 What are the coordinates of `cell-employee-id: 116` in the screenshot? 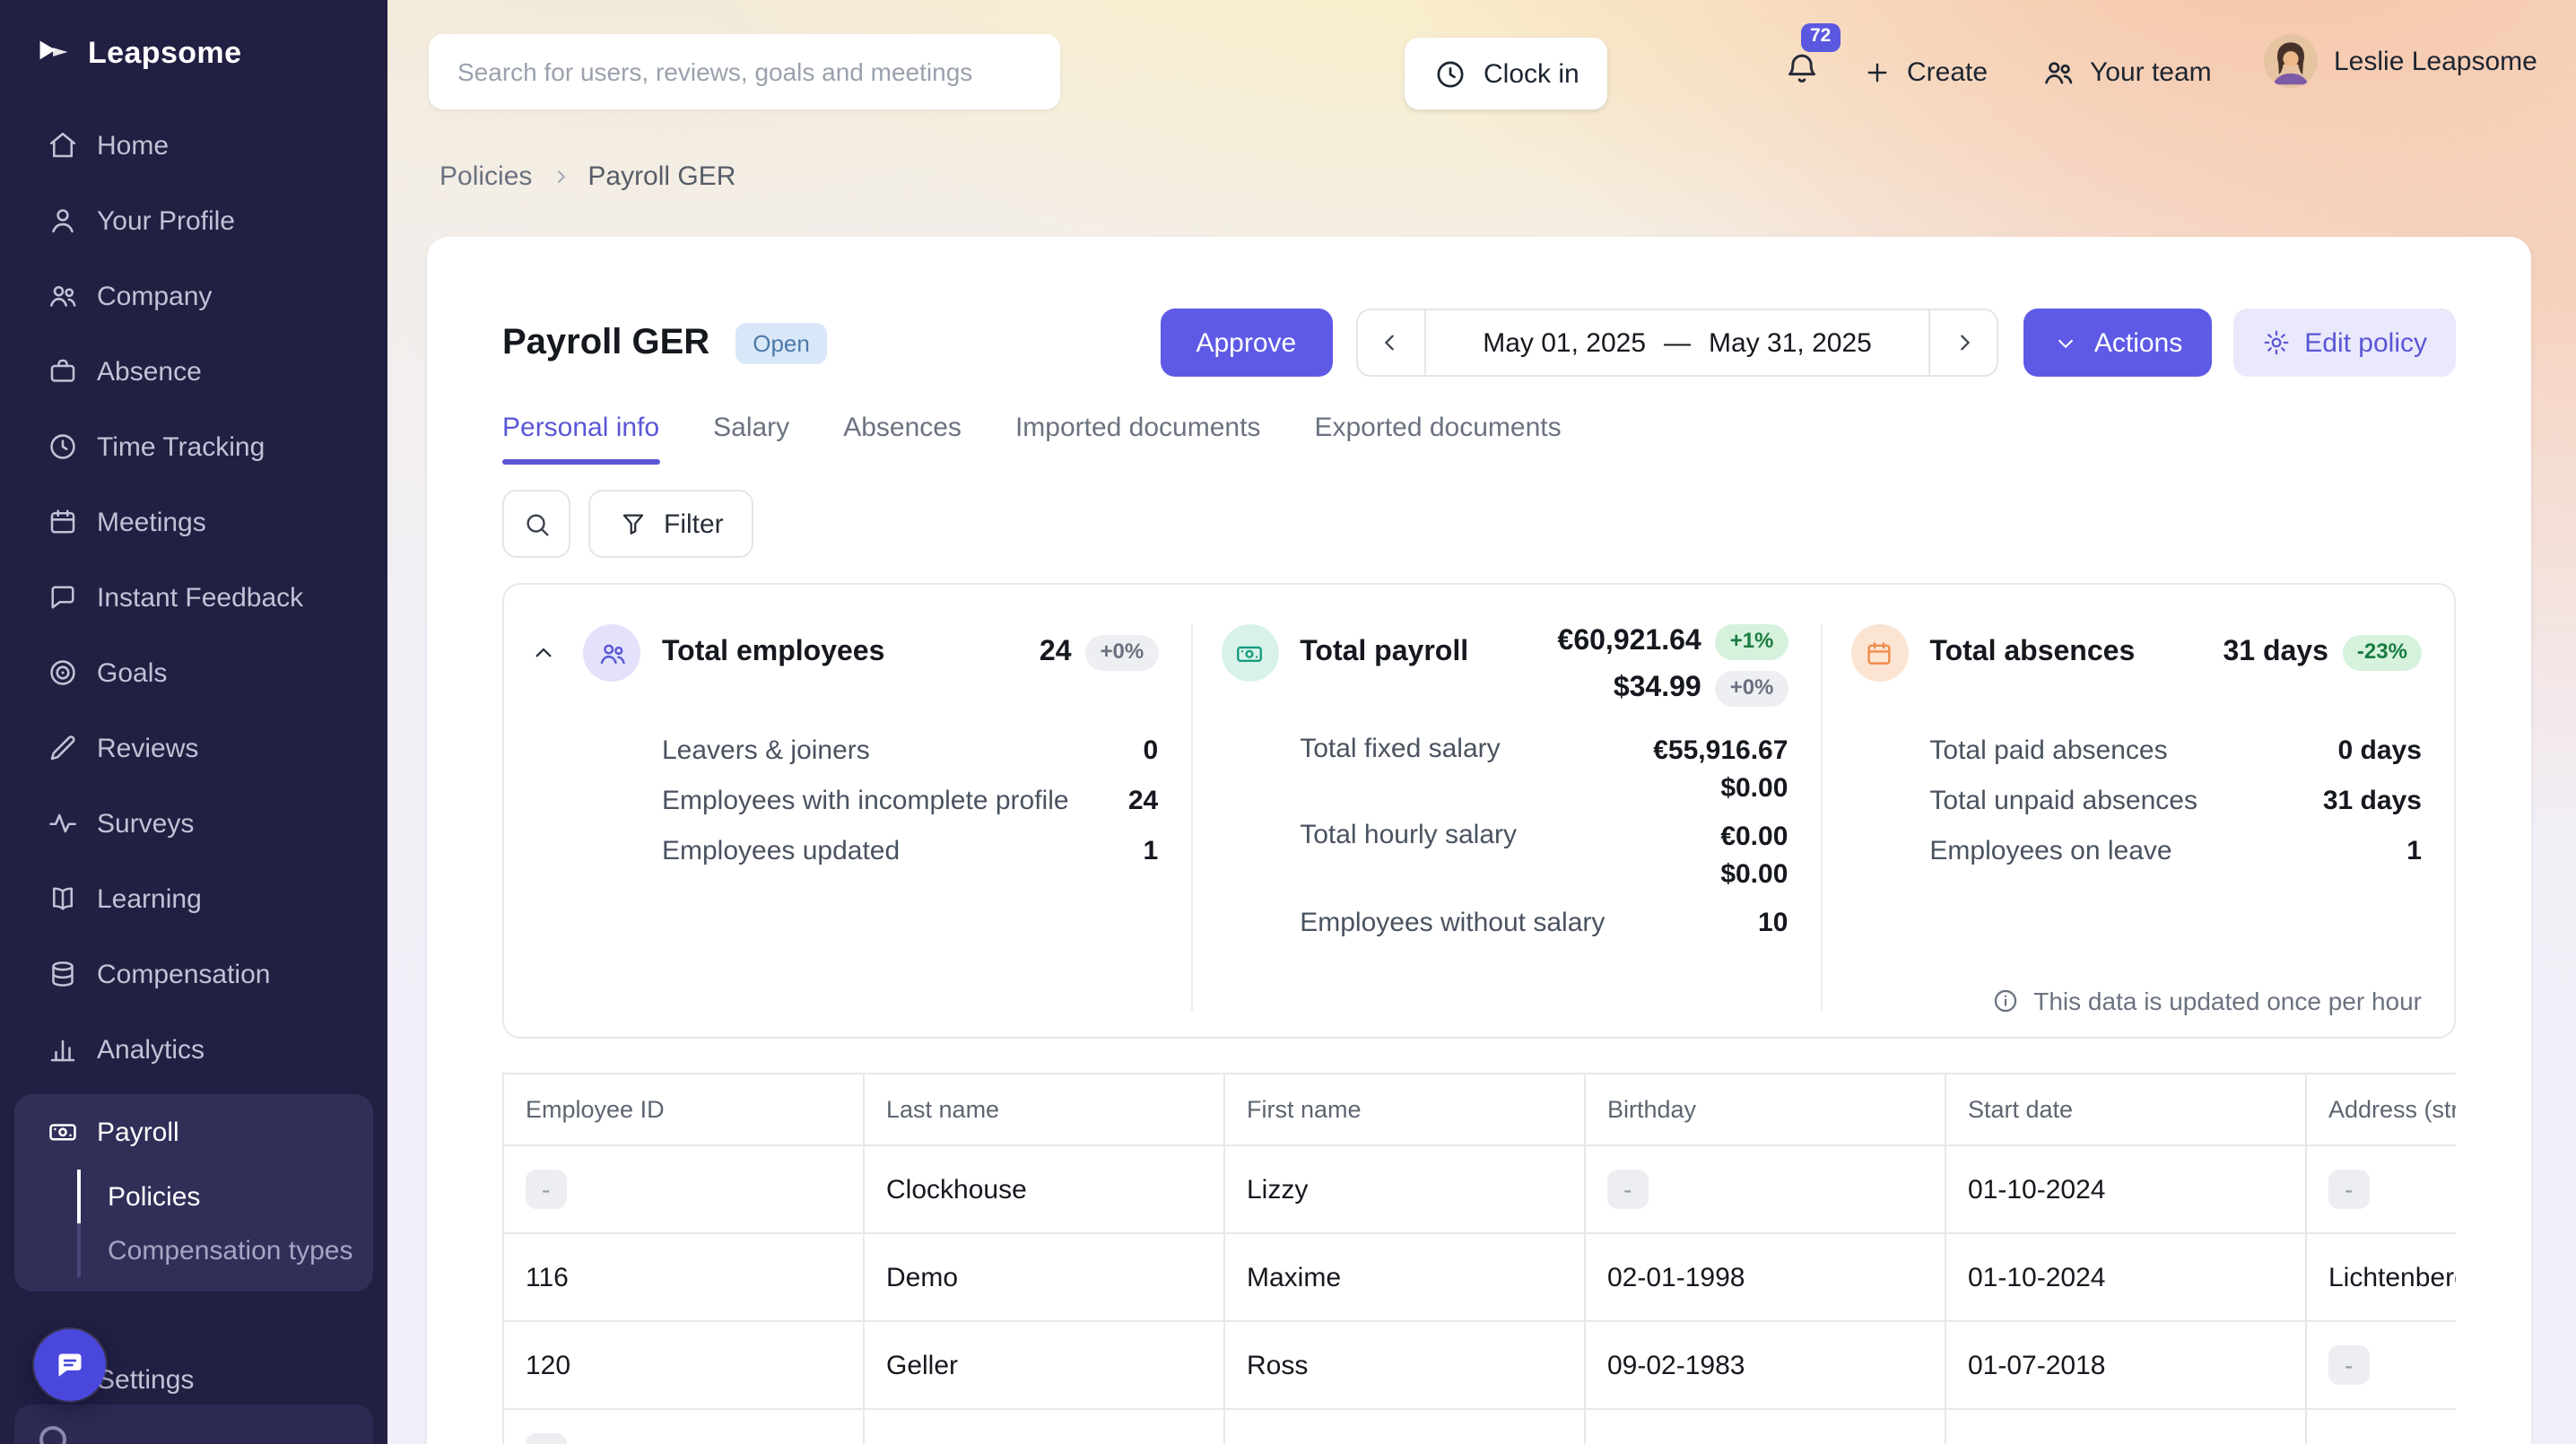 It's located at (683, 1277).